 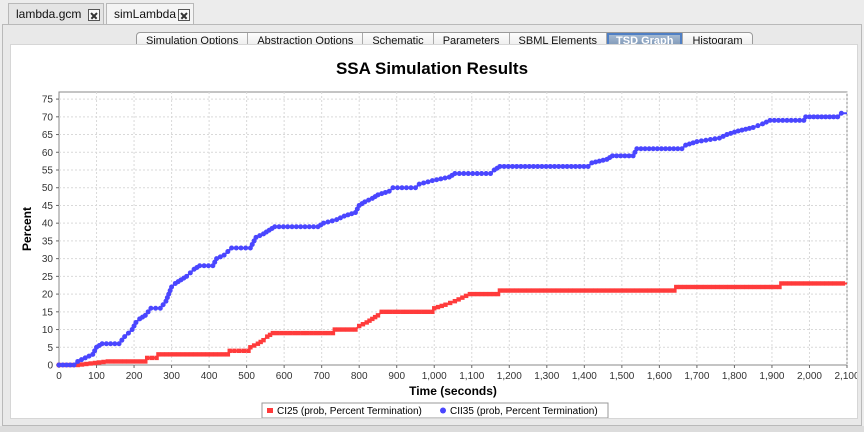 I want to click on y-tick-label: 40, so click(x=48, y=224).